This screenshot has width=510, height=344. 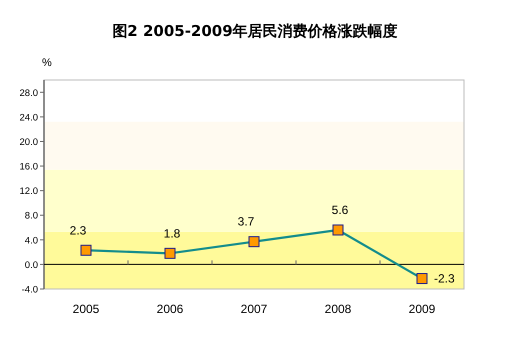 What do you see at coordinates (47, 63) in the screenshot?
I see `y-axis-title: %` at bounding box center [47, 63].